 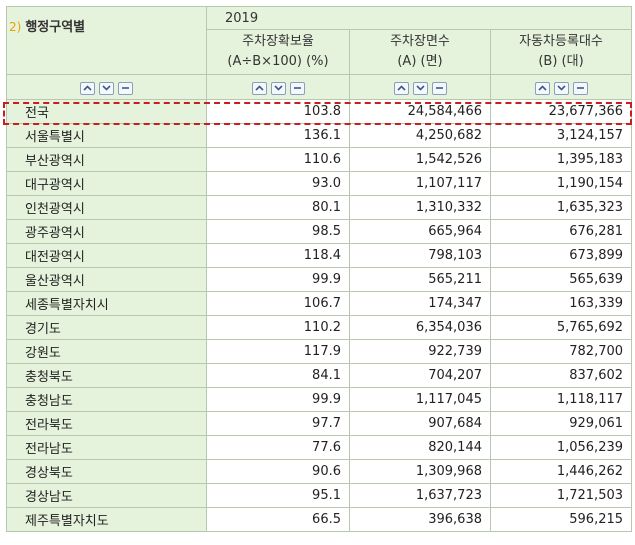 What do you see at coordinates (15, 27) in the screenshot?
I see `dimension-number: 2)` at bounding box center [15, 27].